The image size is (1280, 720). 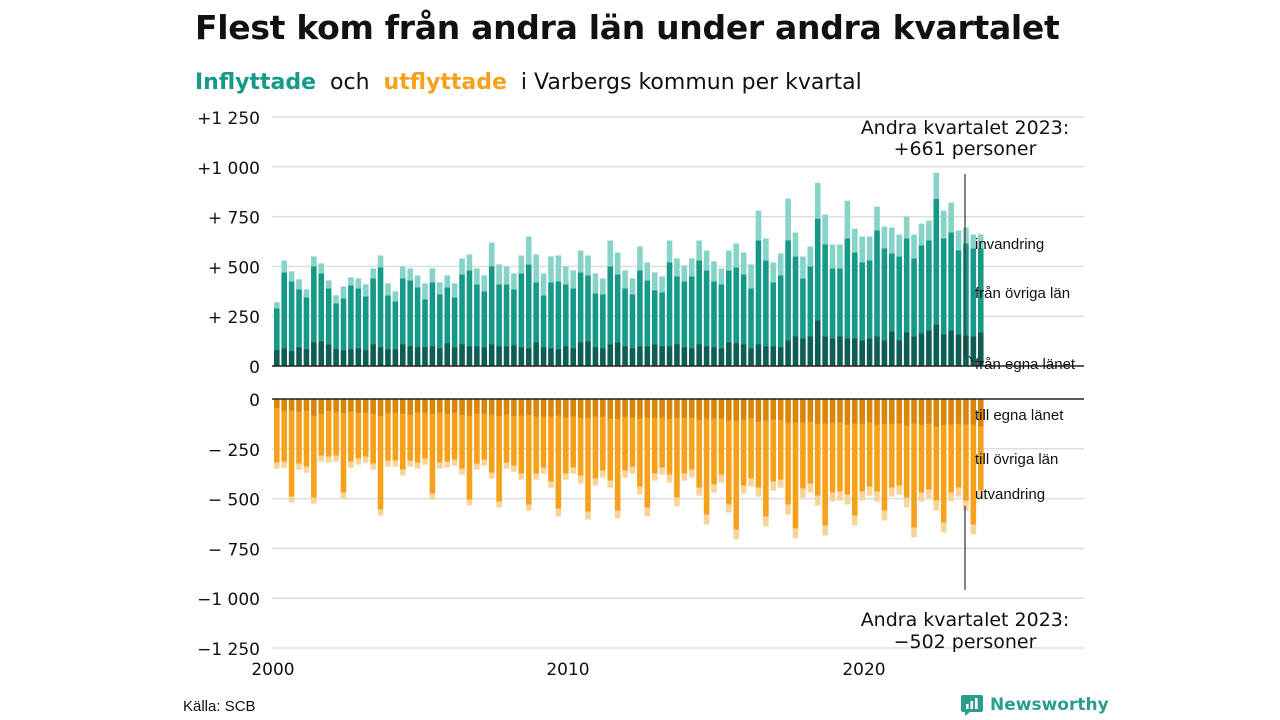 What do you see at coordinates (567, 670) in the screenshot?
I see `x-tick-label: 2010` at bounding box center [567, 670].